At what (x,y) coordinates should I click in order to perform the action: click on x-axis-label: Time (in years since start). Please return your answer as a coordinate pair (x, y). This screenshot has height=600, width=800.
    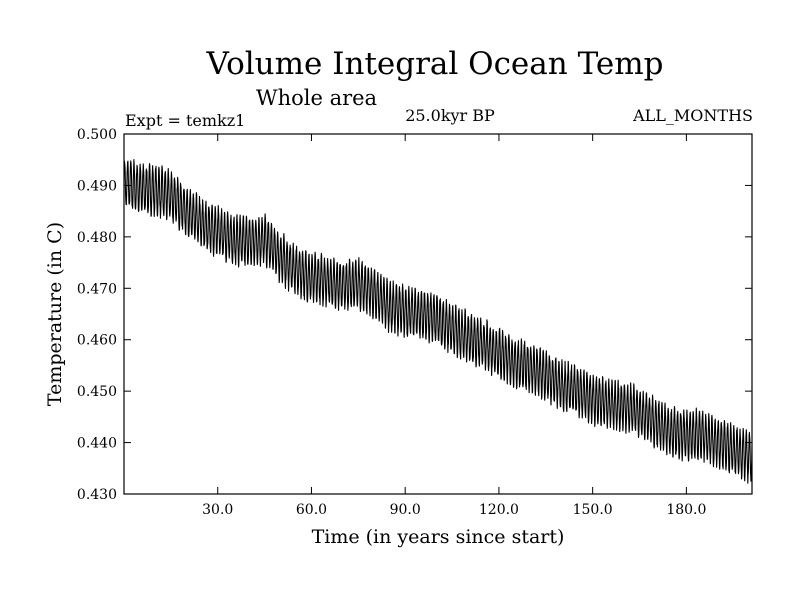
    Looking at the image, I should click on (438, 537).